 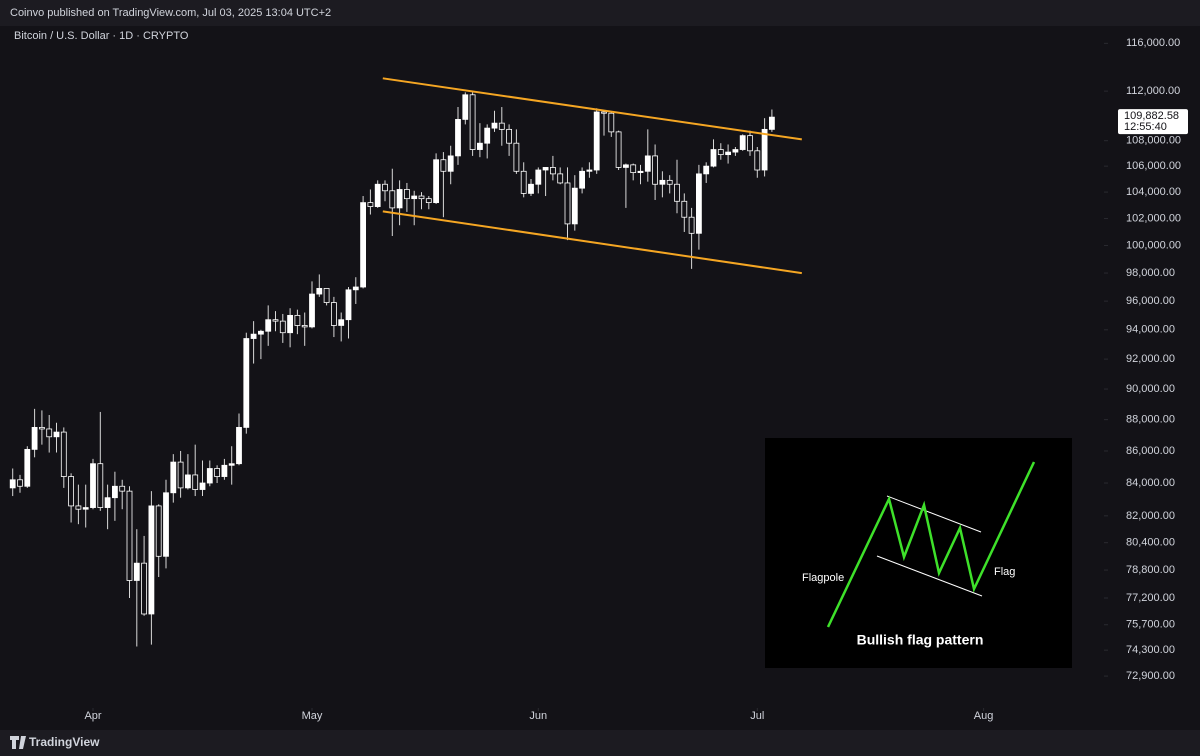 What do you see at coordinates (757, 716) in the screenshot?
I see `x-tick-label: Jul` at bounding box center [757, 716].